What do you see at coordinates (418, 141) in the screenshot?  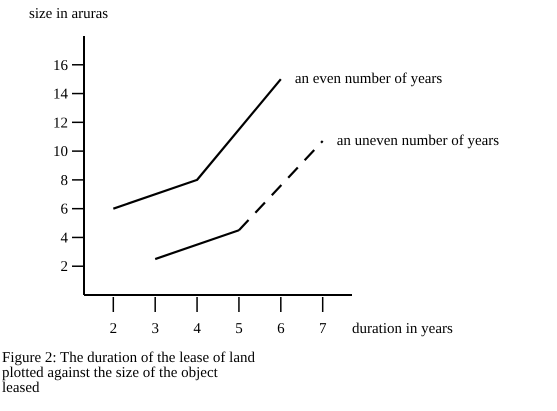 I see `series-label: an uneven number of years` at bounding box center [418, 141].